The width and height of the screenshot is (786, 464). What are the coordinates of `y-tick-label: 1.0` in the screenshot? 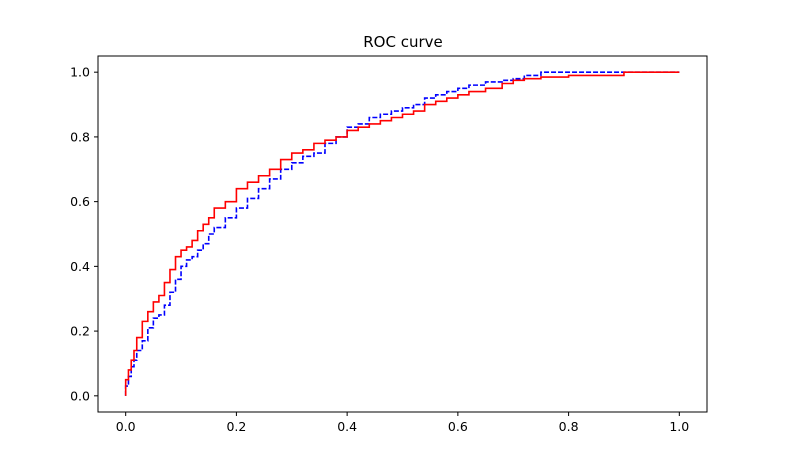 It's located at (80, 72).